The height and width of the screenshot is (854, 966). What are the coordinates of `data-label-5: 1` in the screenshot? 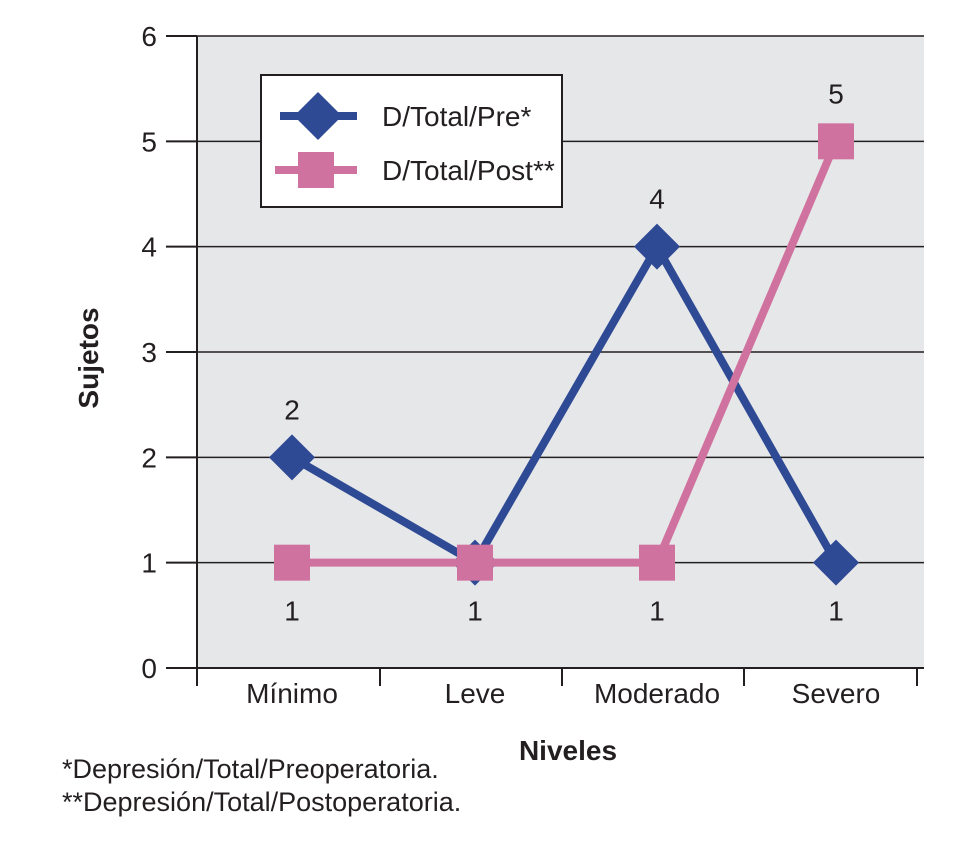 It's located at (475, 611).